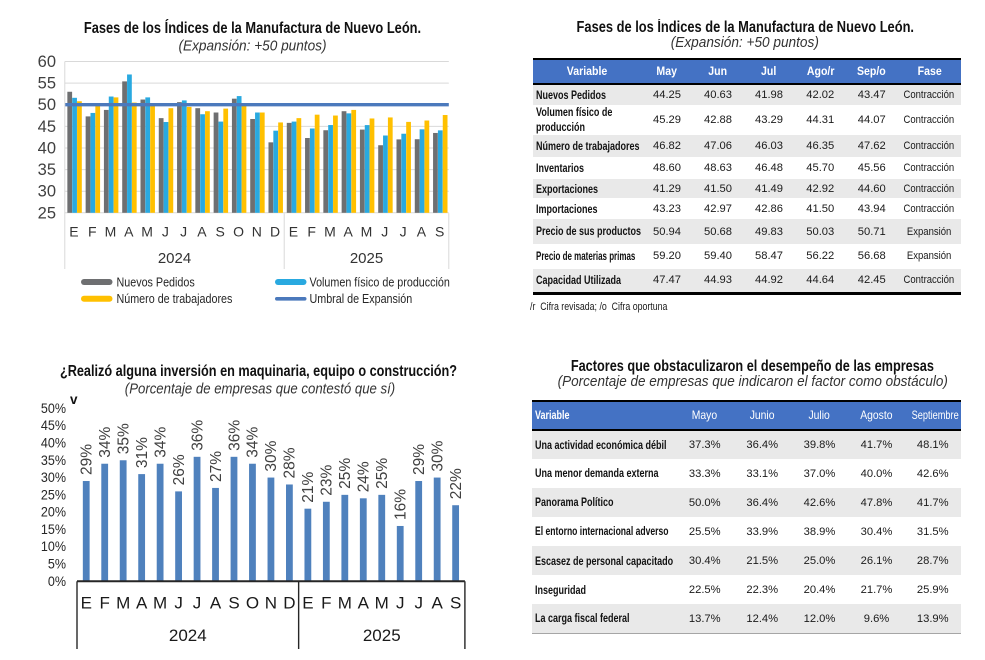 This screenshot has height=660, width=985. Describe the element at coordinates (54, 547) in the screenshot. I see `svg-text: 10%` at that location.